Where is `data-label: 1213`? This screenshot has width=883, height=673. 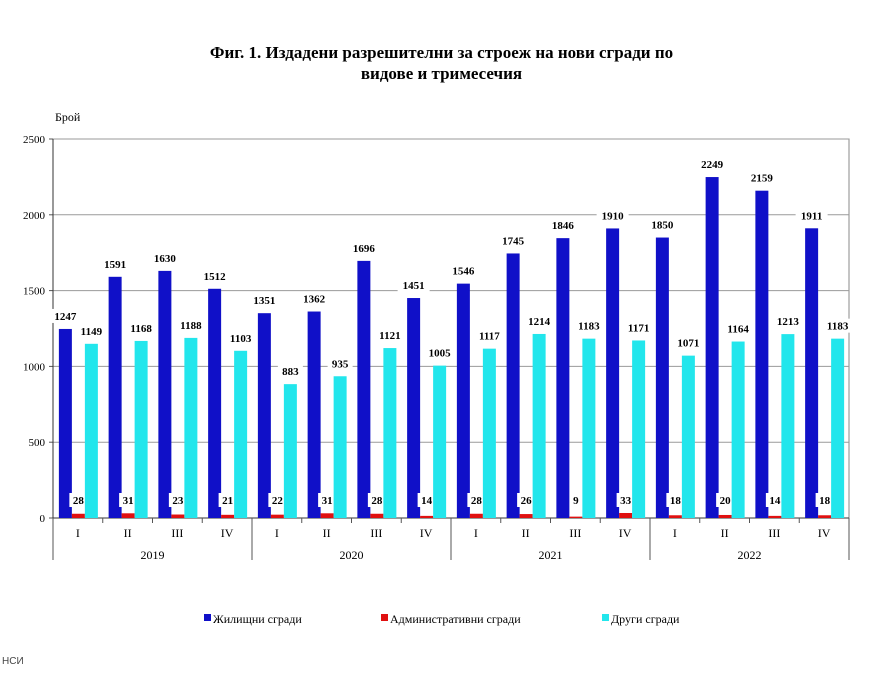 data-label: 1213 is located at coordinates (788, 322).